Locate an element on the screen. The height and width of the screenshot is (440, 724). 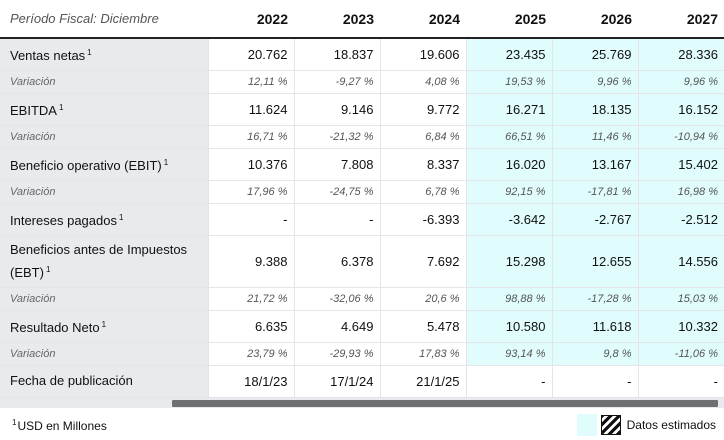
year-header: 2022 is located at coordinates (251, 19).